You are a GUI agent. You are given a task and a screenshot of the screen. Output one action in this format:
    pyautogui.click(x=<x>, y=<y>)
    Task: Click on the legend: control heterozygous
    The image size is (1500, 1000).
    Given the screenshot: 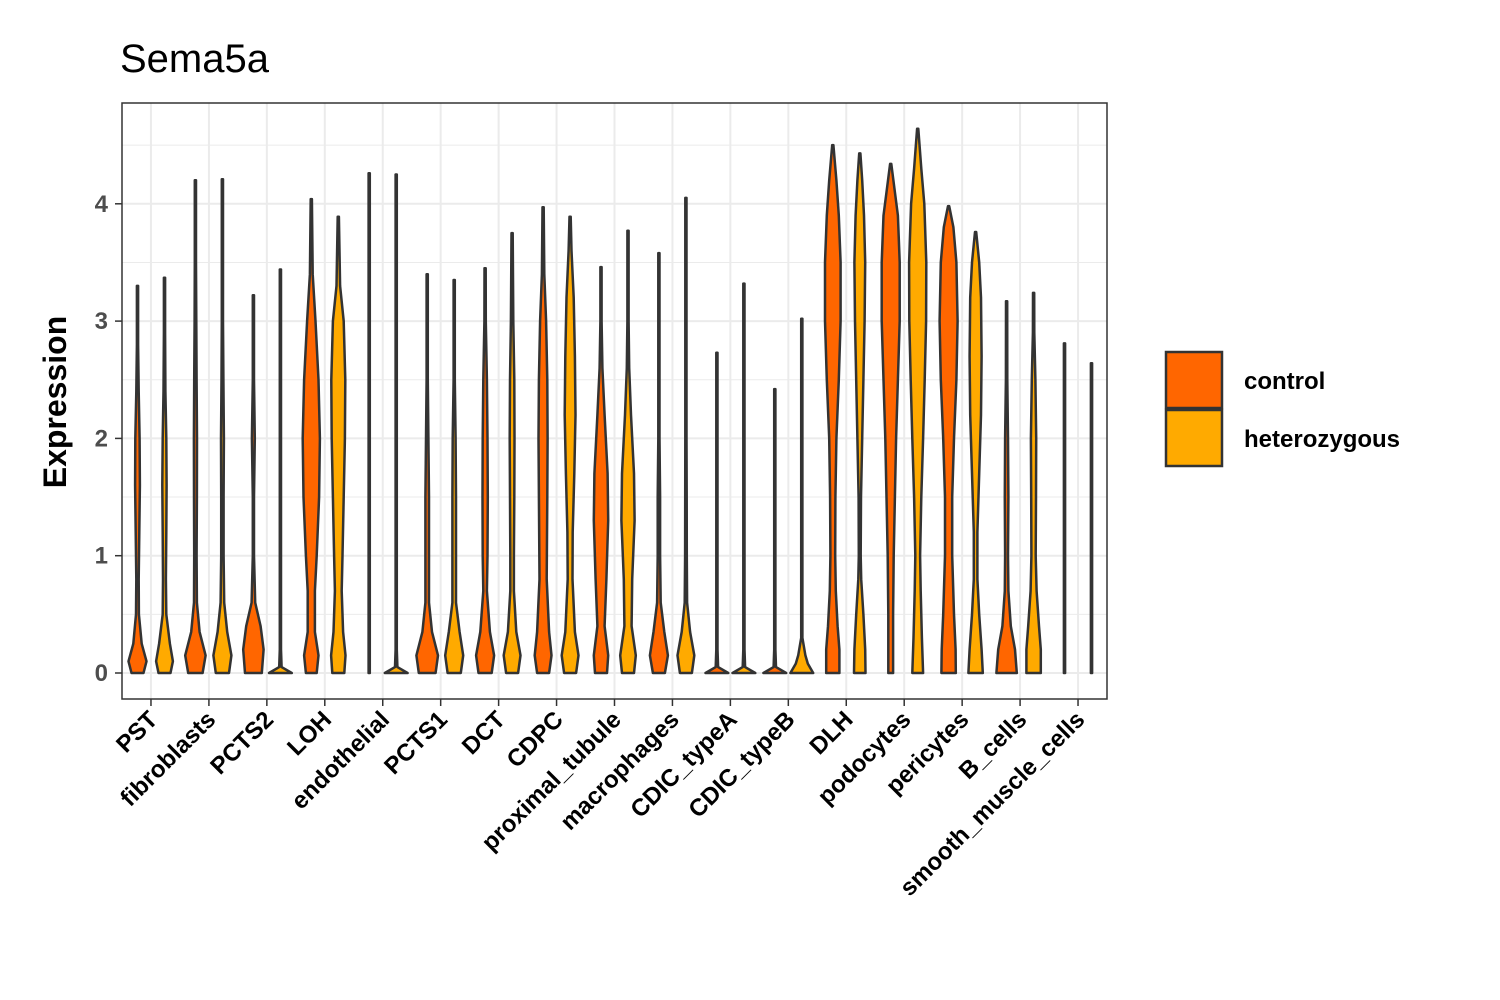 What is the action you would take?
    pyautogui.click(x=1282, y=409)
    